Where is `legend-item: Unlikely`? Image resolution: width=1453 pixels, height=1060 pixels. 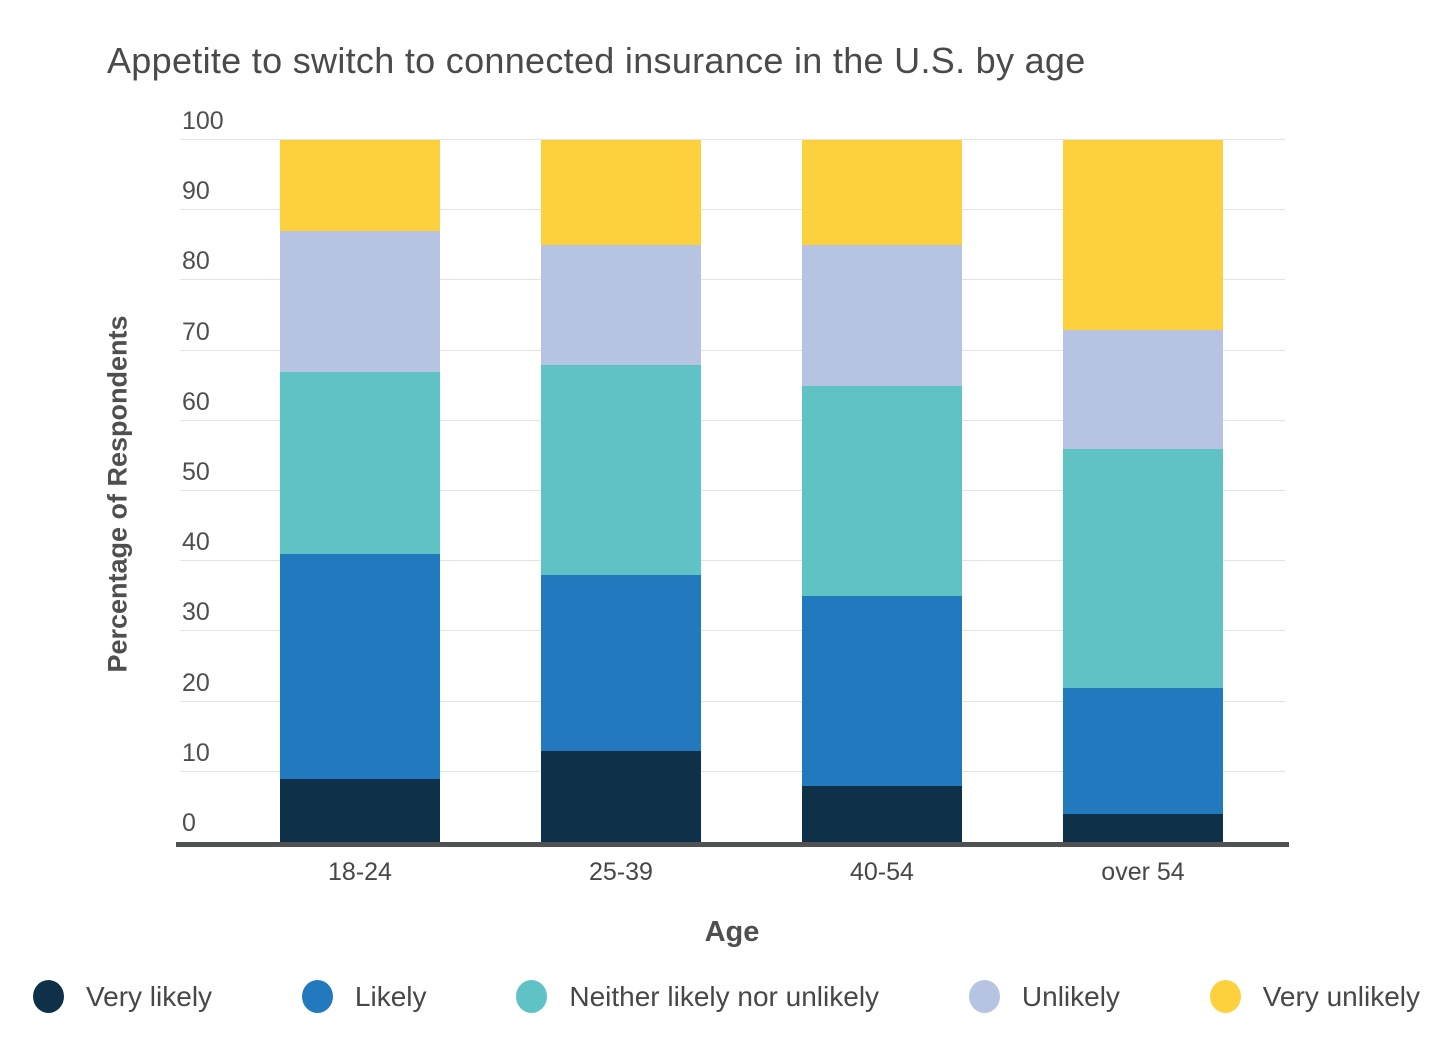
legend-item: Unlikely is located at coordinates (1044, 996).